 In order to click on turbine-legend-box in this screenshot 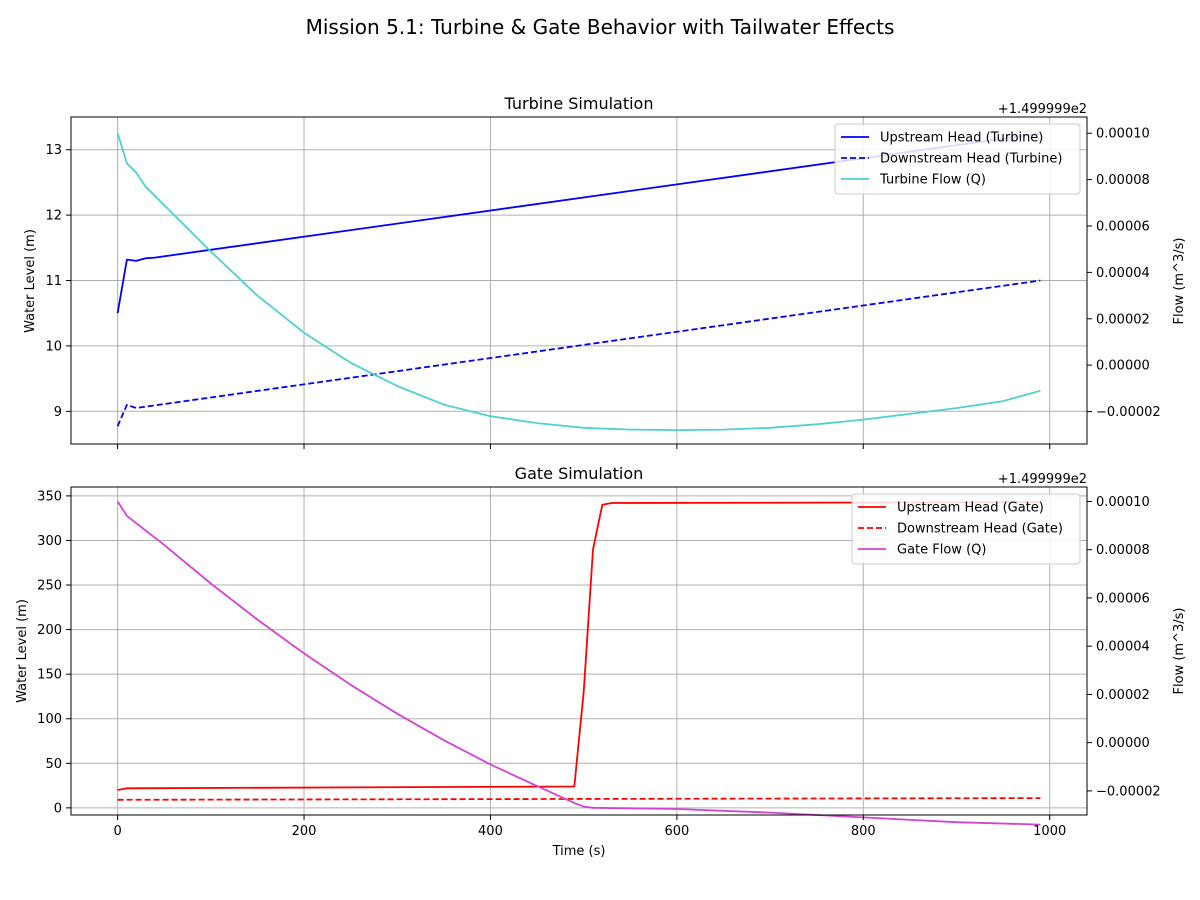, I will do `click(957, 159)`.